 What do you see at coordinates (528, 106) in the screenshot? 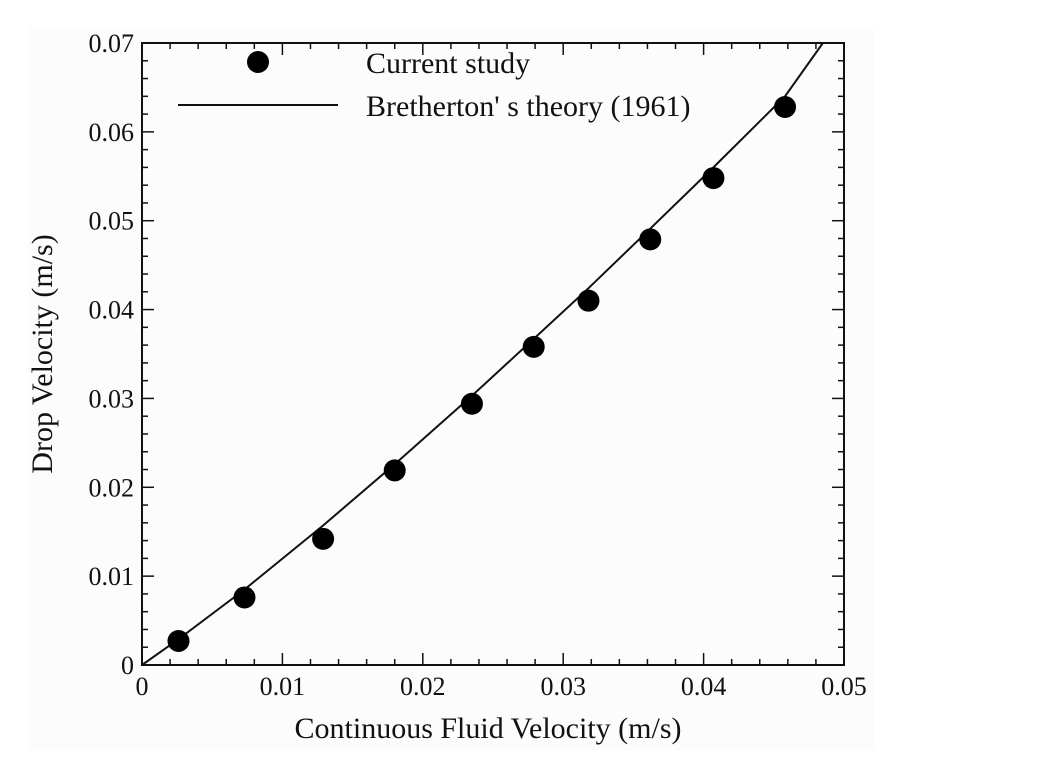
I see `legend-label-bretherton: Bretherton' s theory (1961)` at bounding box center [528, 106].